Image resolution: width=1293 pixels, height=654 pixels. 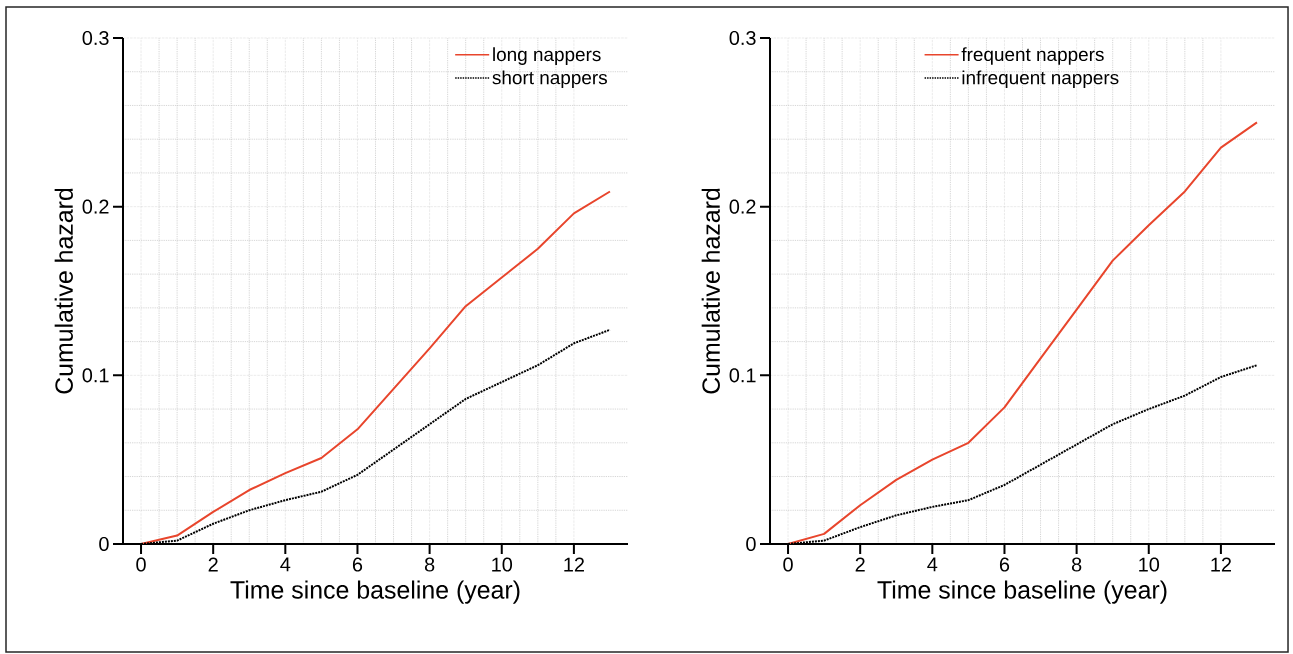 What do you see at coordinates (1040, 79) in the screenshot?
I see `legend-label: infrequent nappers` at bounding box center [1040, 79].